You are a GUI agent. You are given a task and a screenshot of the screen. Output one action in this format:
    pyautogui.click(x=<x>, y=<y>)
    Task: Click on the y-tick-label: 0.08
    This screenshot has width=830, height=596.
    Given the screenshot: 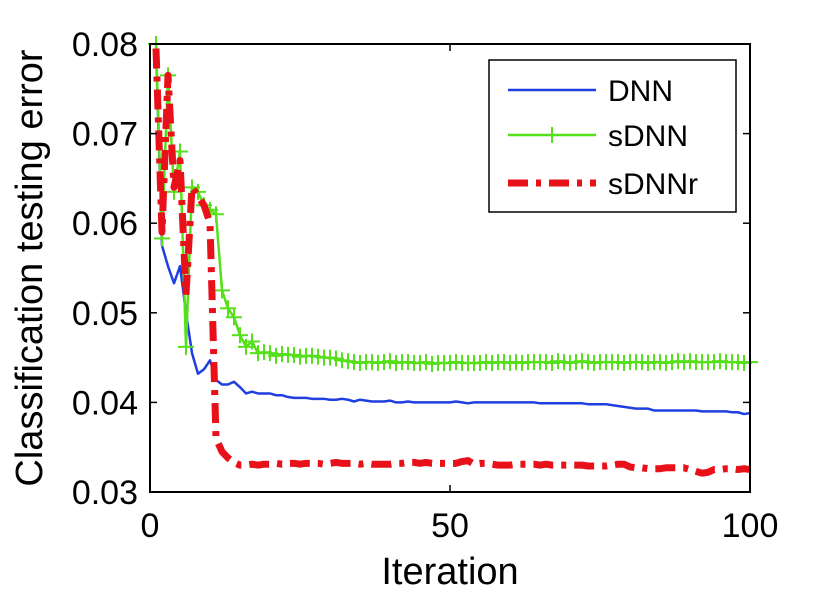 What is the action you would take?
    pyautogui.click(x=105, y=45)
    